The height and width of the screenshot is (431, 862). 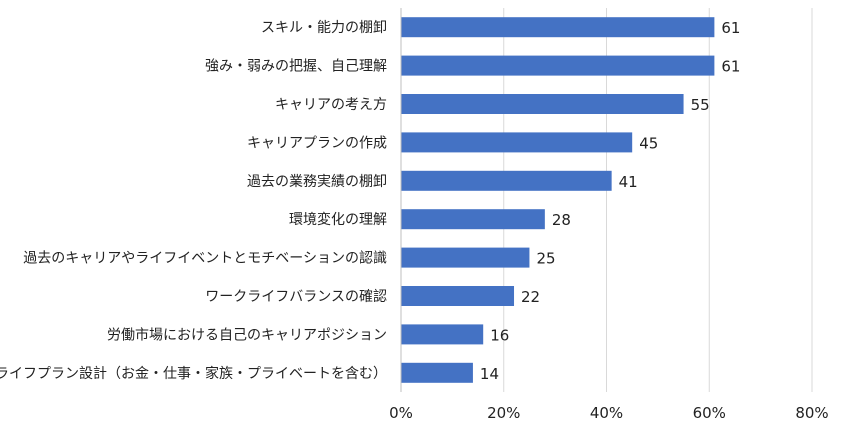 What do you see at coordinates (296, 67) in the screenshot?
I see `category-label: 強み・弱みの把握、自己理解` at bounding box center [296, 67].